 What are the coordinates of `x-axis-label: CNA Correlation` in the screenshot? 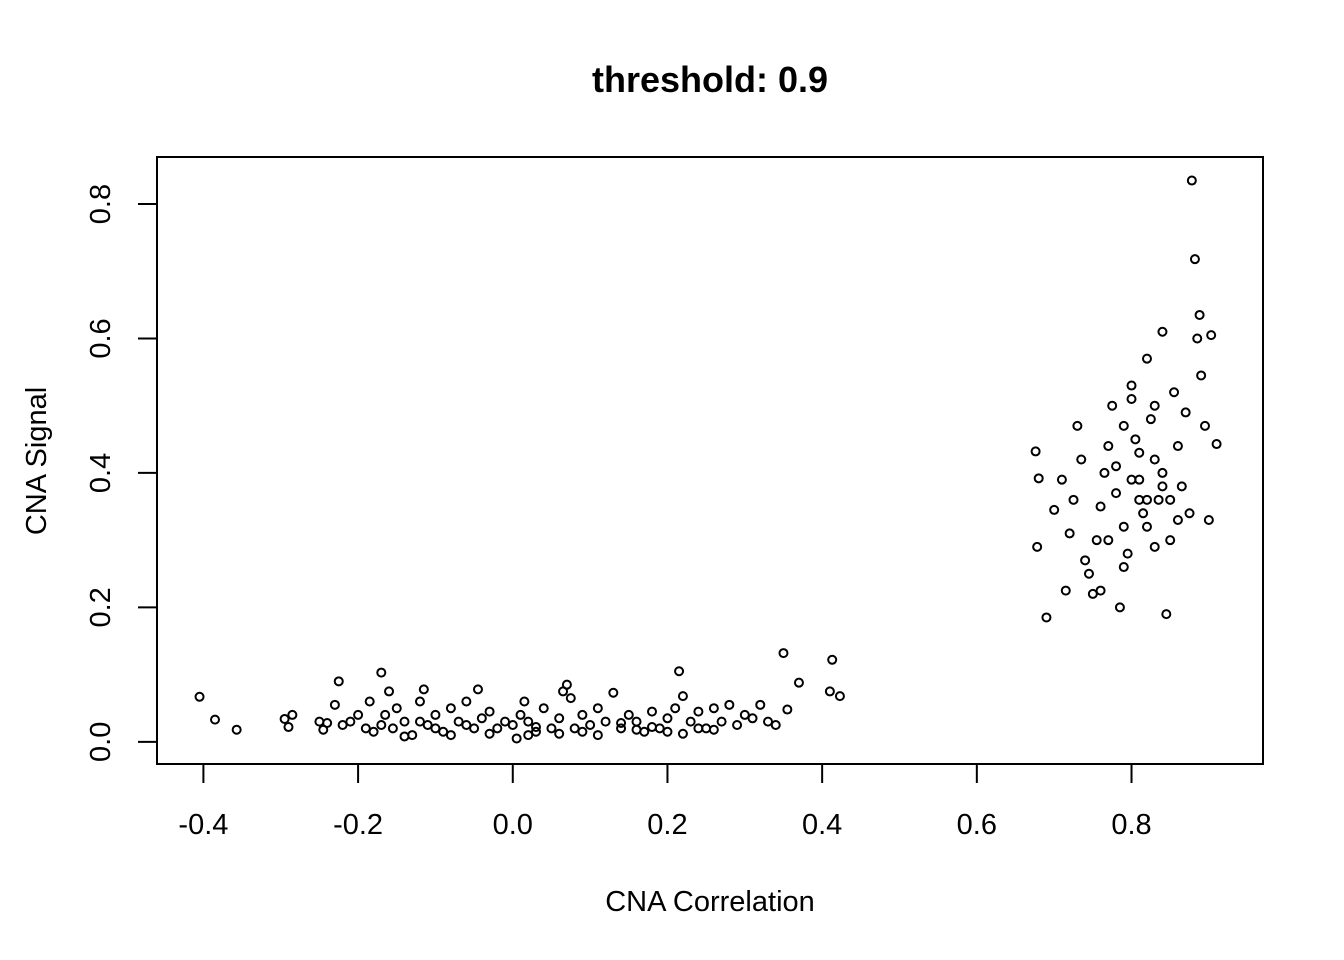 It's located at (710, 902).